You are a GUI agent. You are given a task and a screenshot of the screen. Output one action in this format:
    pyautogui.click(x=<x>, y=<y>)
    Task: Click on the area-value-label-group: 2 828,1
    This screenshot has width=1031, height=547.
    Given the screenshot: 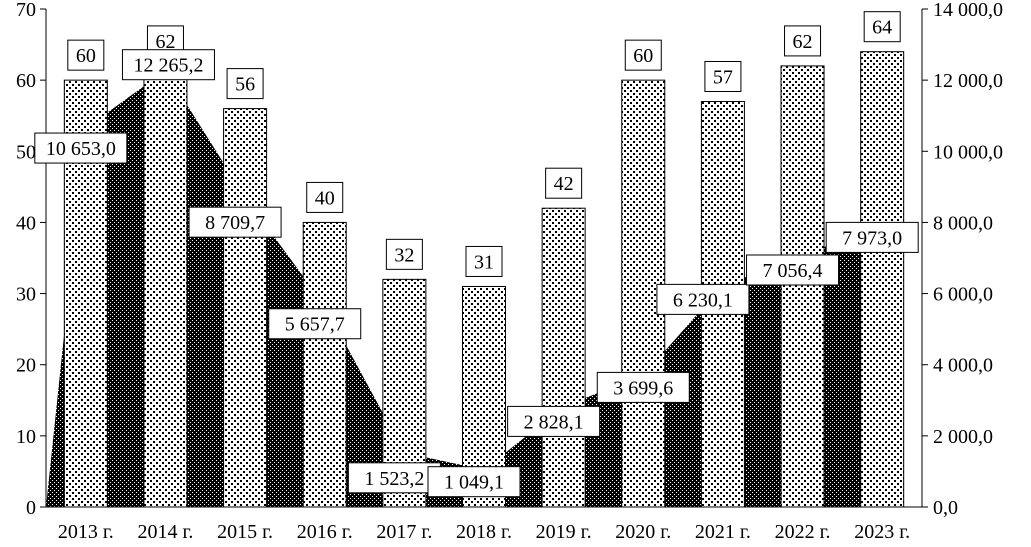 What is the action you would take?
    pyautogui.click(x=554, y=421)
    